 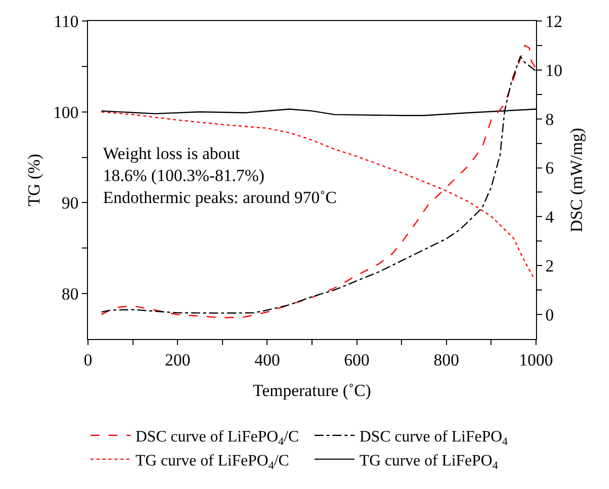 I want to click on y2-tick-label: 12, so click(x=553, y=21).